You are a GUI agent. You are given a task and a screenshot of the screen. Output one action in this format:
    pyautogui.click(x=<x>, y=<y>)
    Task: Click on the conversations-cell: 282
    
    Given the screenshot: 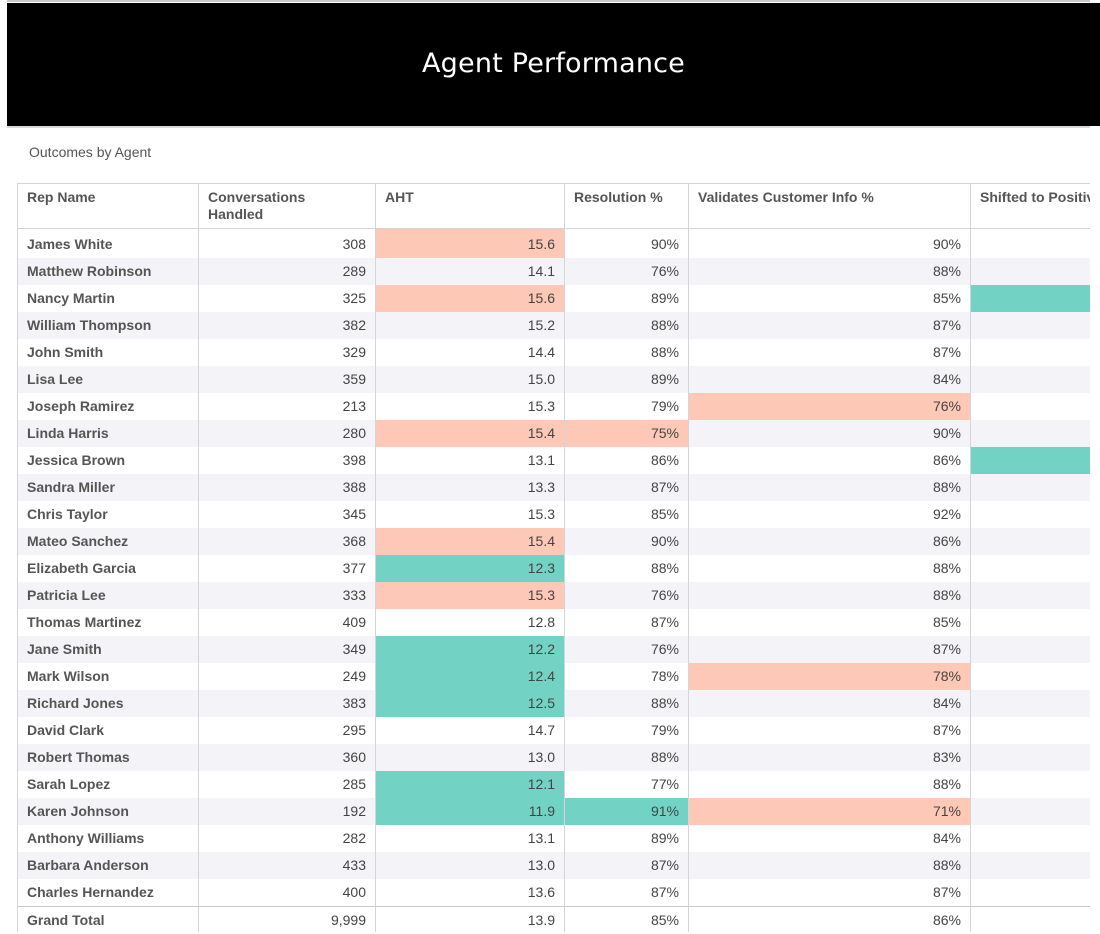 What is the action you would take?
    pyautogui.click(x=287, y=838)
    